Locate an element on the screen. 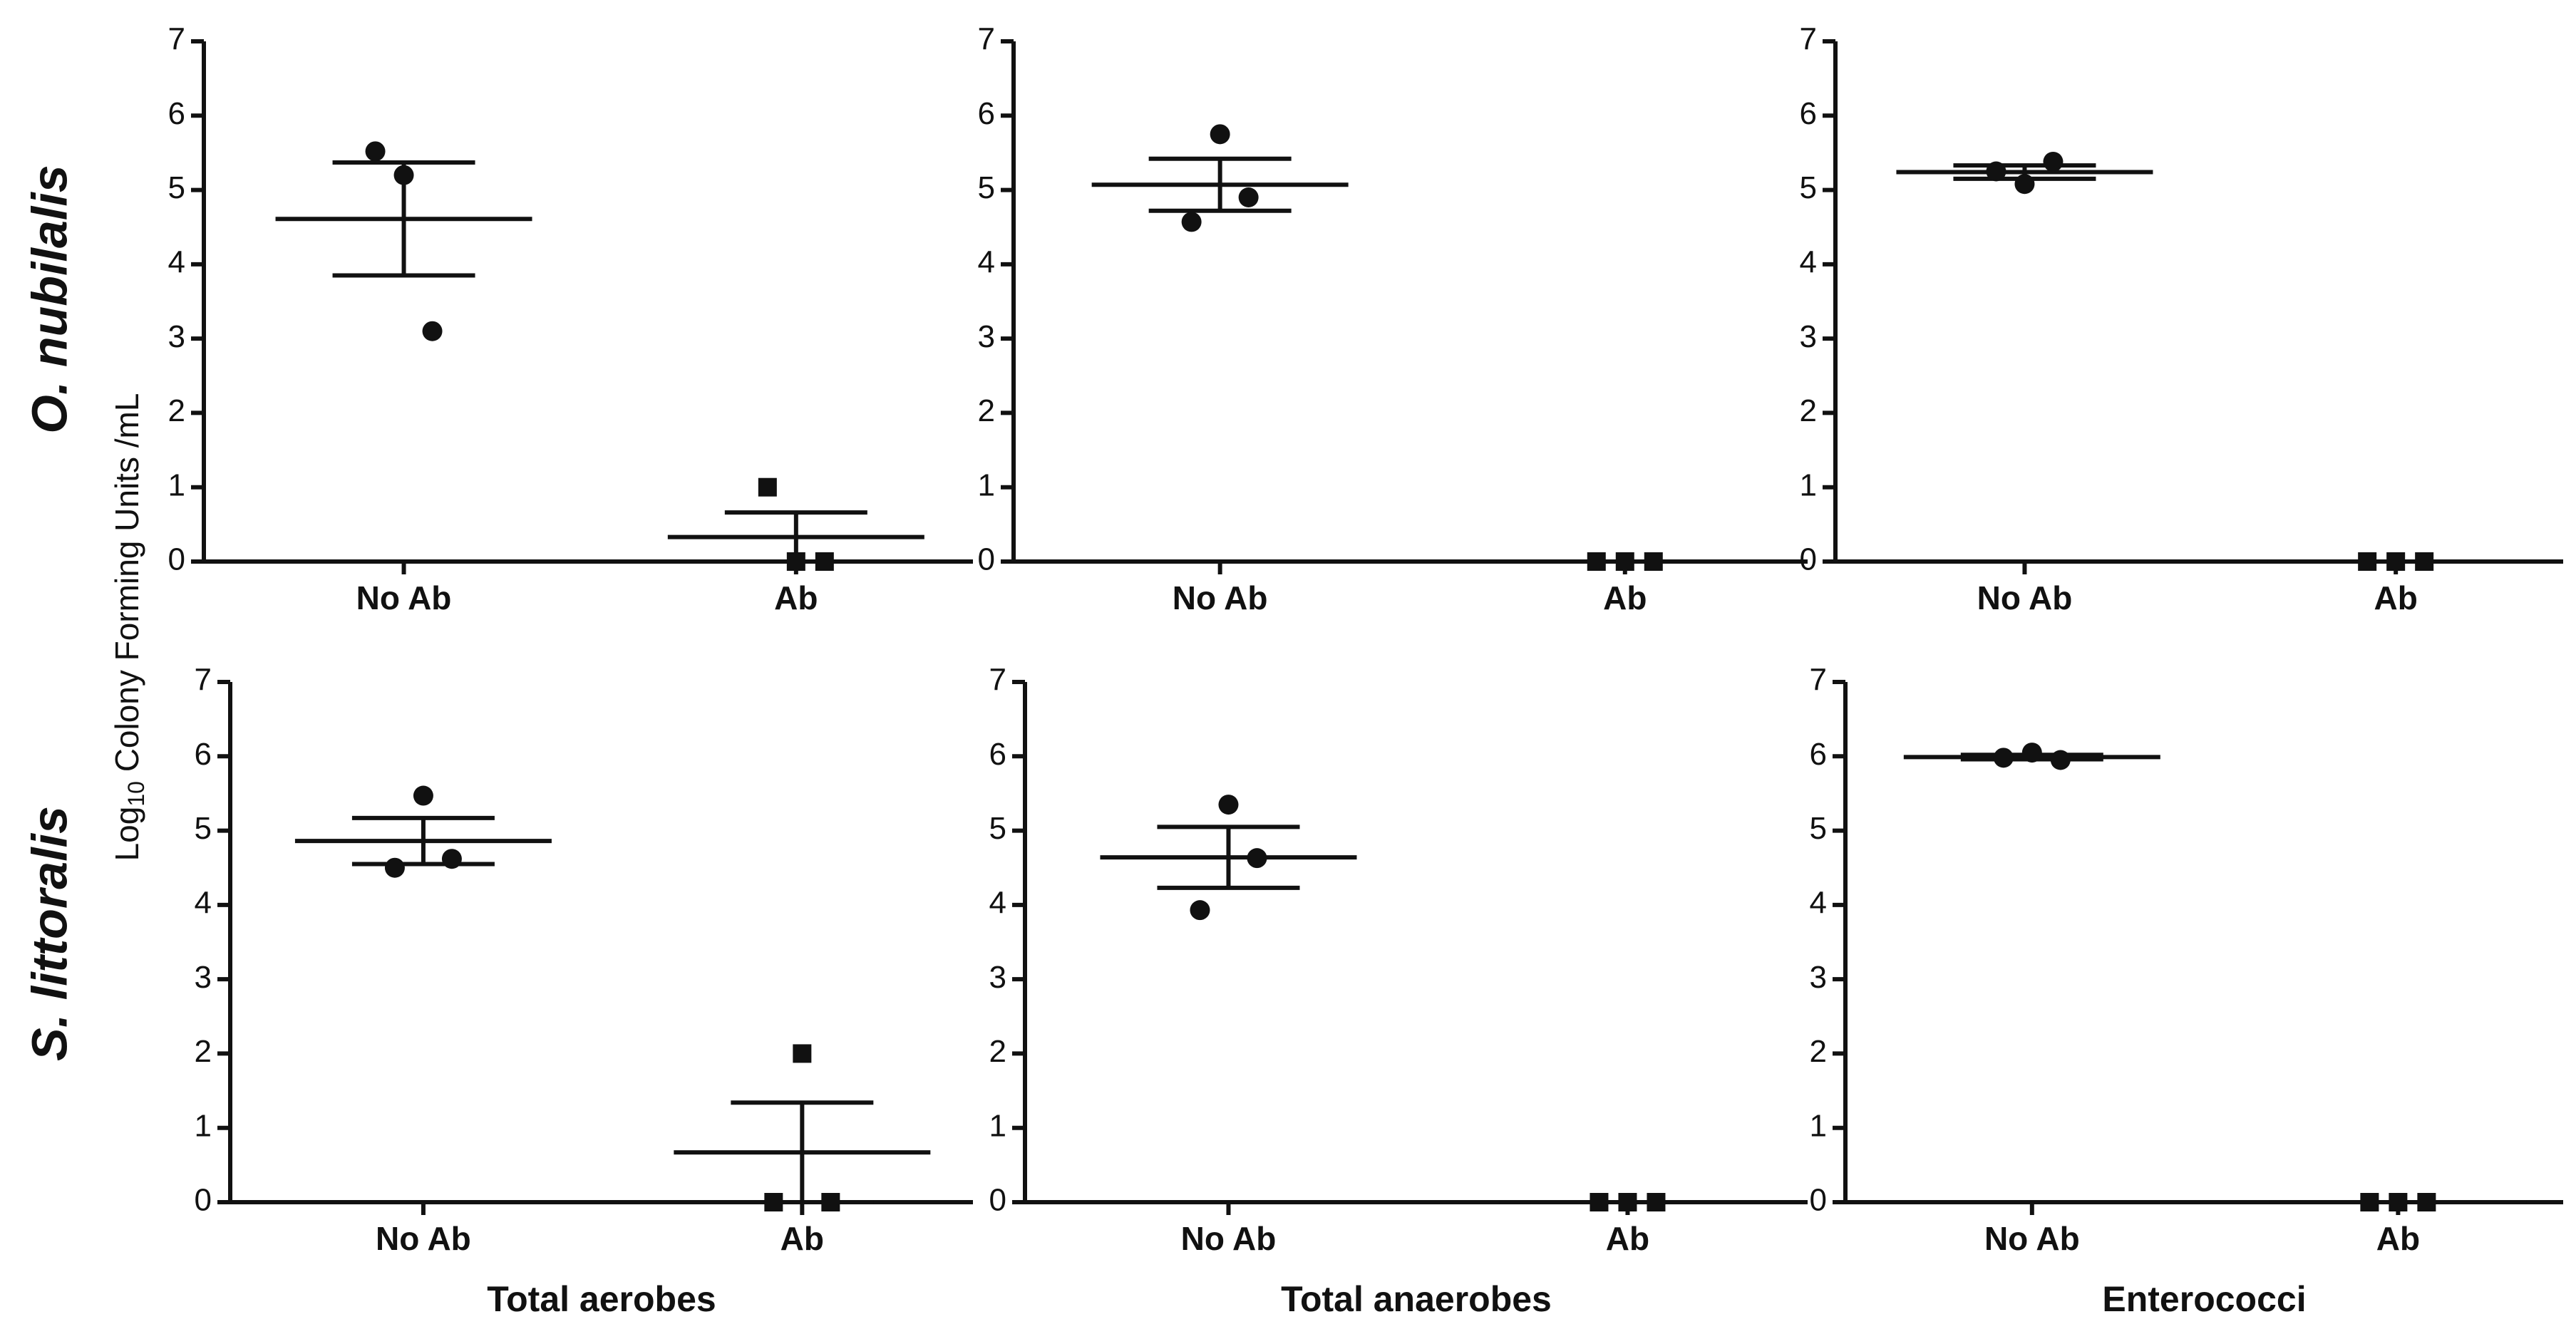 The height and width of the screenshot is (1344, 2576). row-label: O. nubilalis is located at coordinates (49, 299).